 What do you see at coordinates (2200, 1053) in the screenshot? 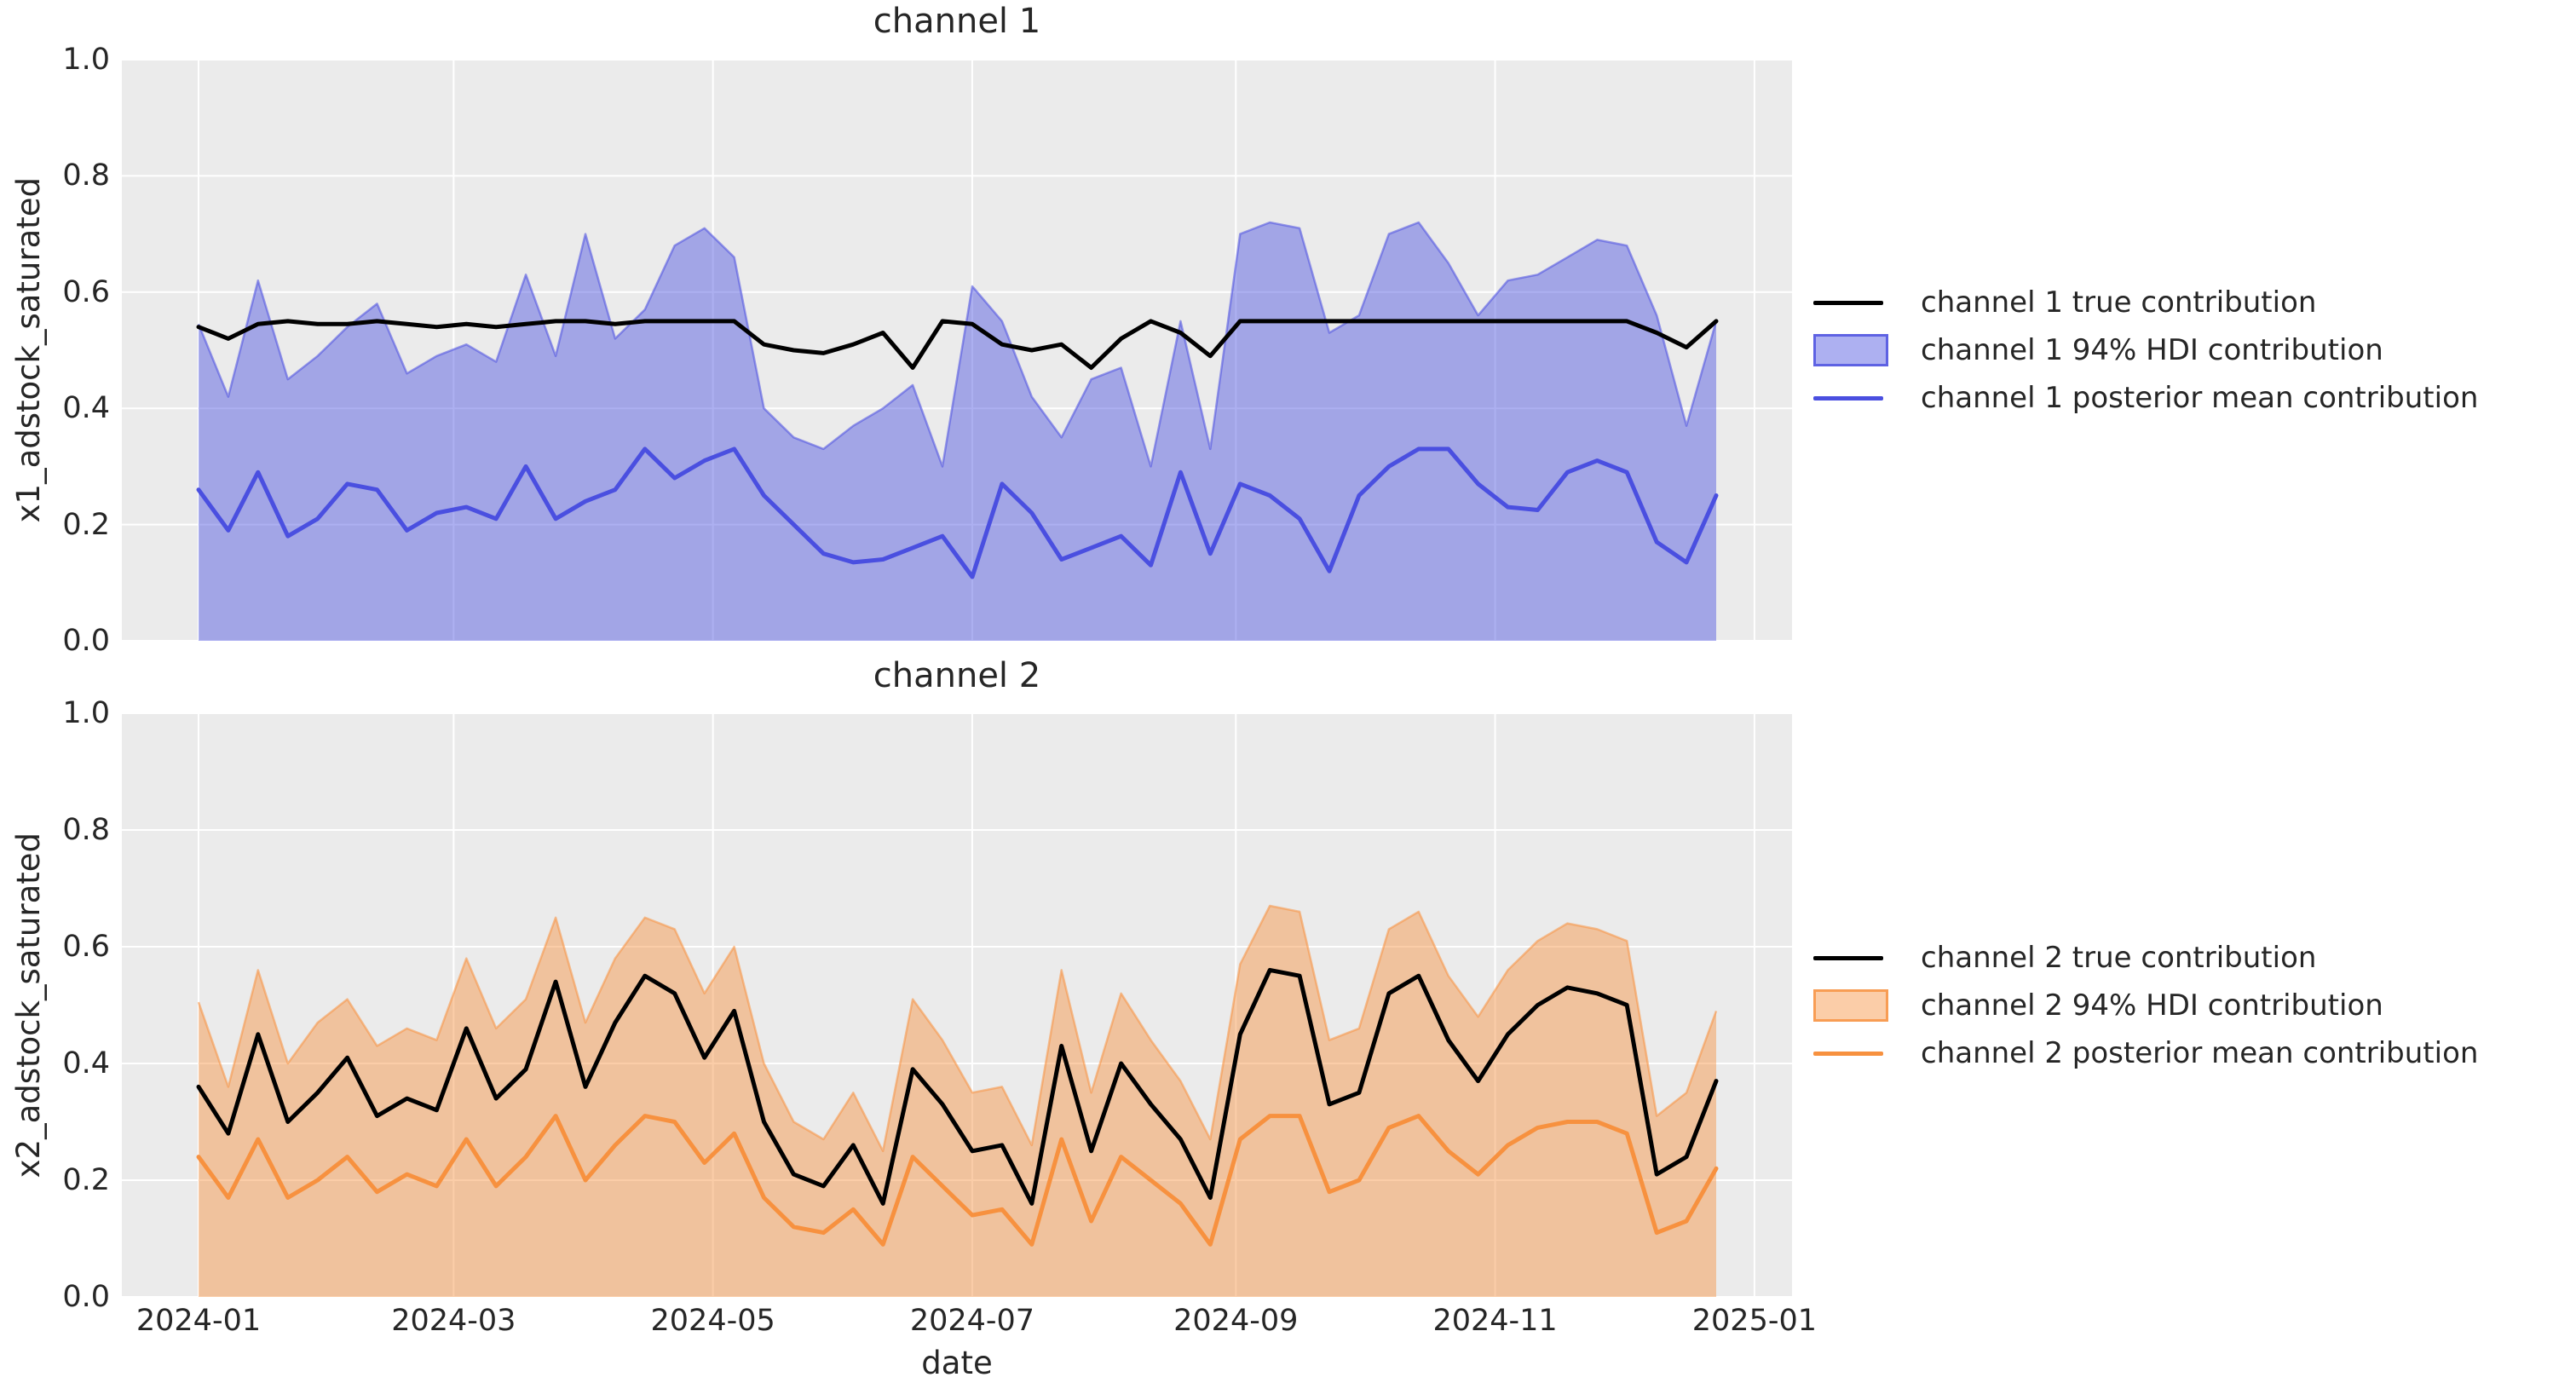
I see `legend-label: channel 2 posterior mean contribution` at bounding box center [2200, 1053].